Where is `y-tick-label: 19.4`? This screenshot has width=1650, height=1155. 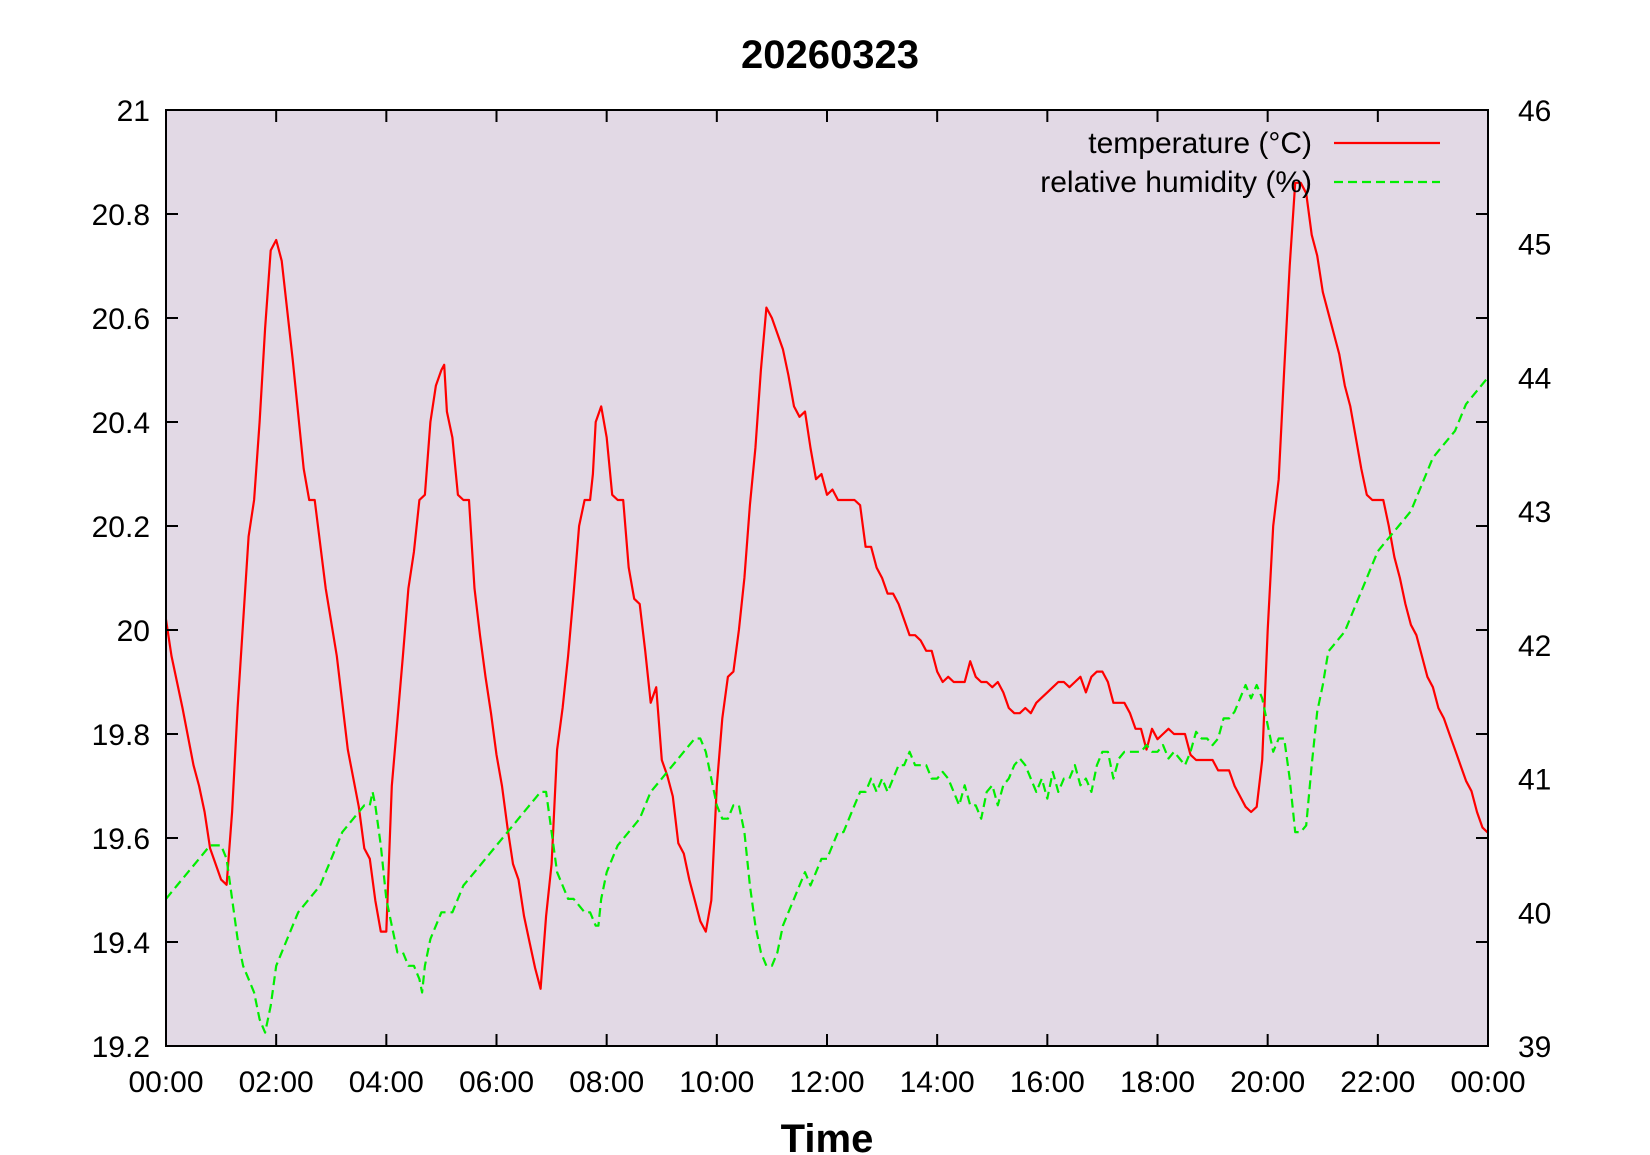
y-tick-label: 19.4 is located at coordinates (121, 943).